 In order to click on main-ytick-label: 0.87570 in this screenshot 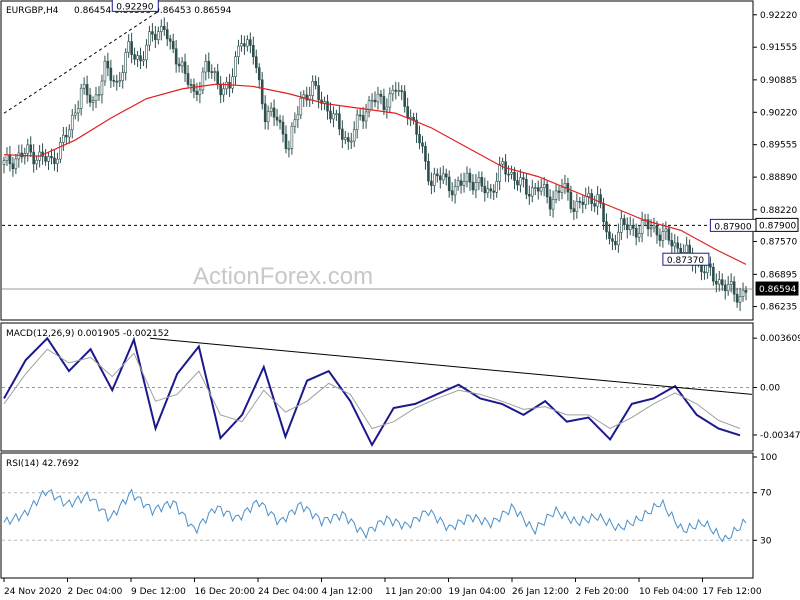, I will do `click(778, 242)`.